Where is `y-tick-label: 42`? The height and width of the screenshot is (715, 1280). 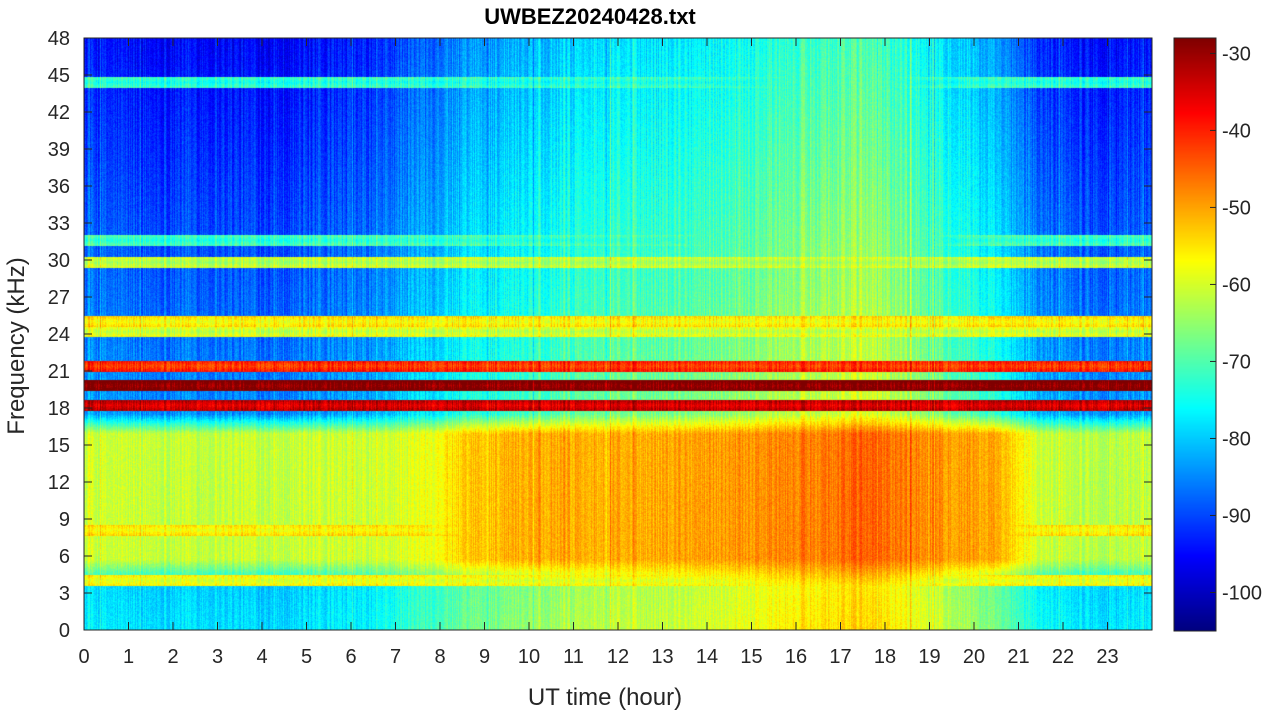
y-tick-label: 42 is located at coordinates (59, 113).